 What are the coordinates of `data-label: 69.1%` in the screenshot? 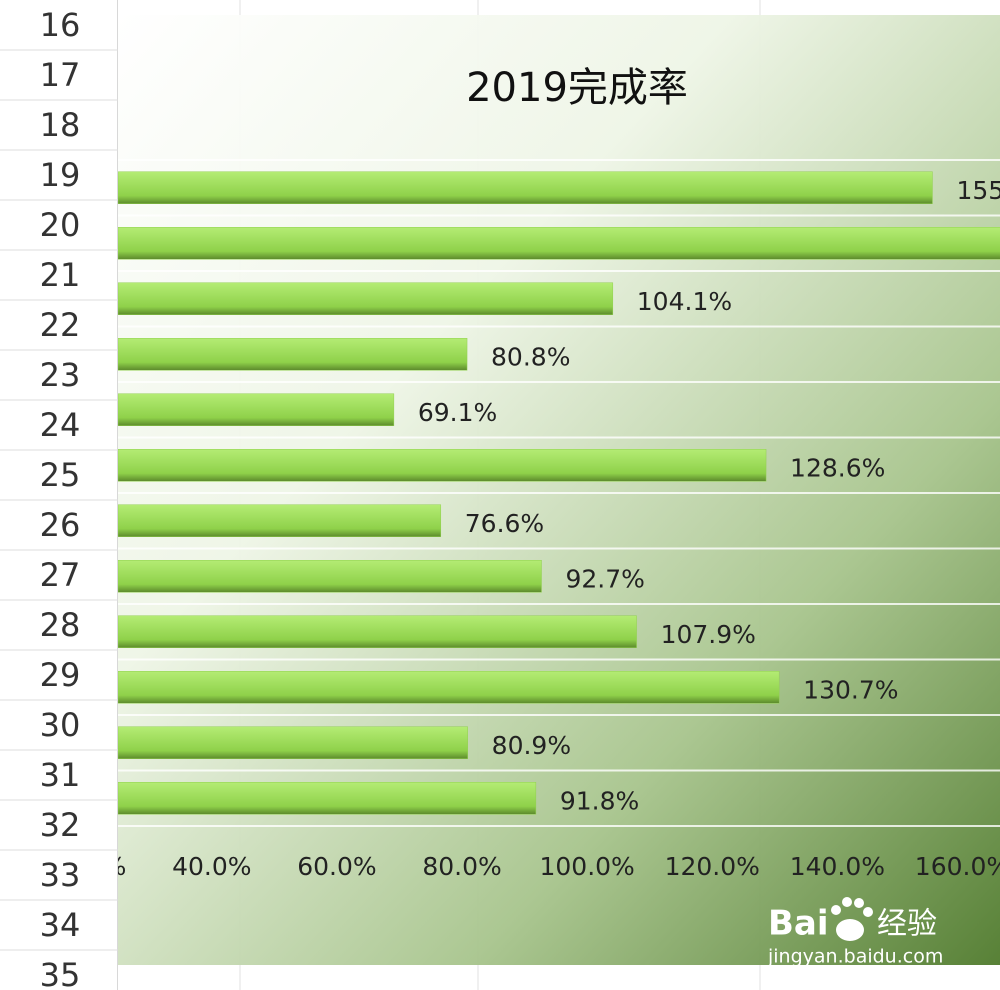 It's located at (457, 412).